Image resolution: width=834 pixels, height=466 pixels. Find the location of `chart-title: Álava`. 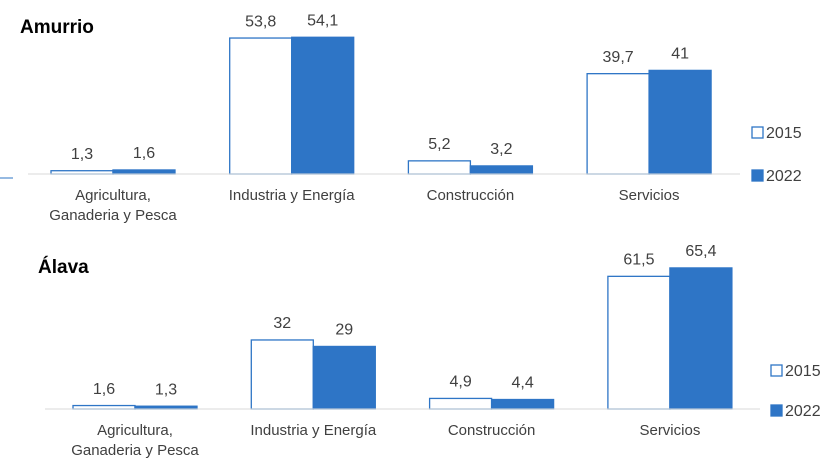

chart-title: Álava is located at coordinates (63, 267).